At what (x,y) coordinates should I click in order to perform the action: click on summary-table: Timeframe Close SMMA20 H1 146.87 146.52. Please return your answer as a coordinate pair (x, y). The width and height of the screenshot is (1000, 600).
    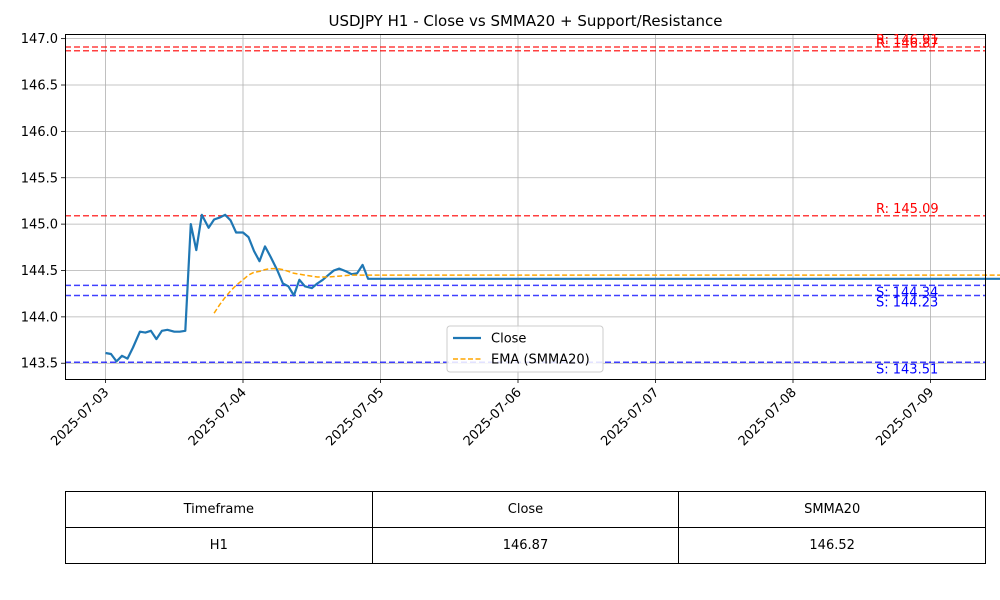
    Looking at the image, I should click on (525, 527).